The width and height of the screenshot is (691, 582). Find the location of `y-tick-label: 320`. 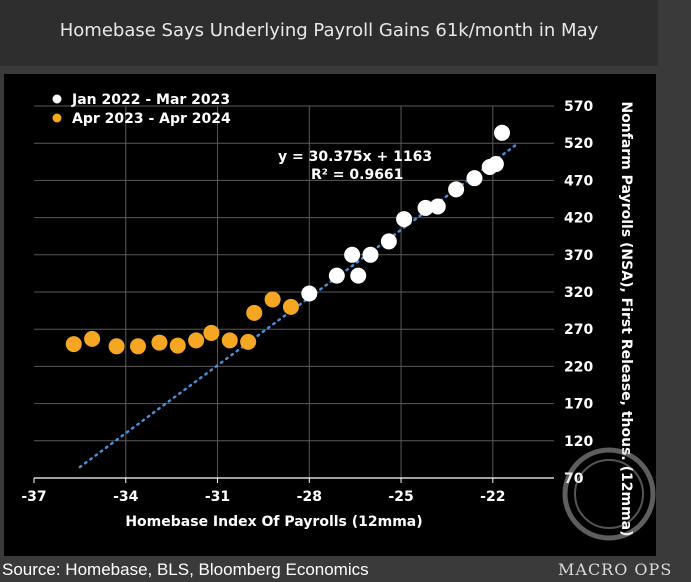

y-tick-label: 320 is located at coordinates (578, 293).